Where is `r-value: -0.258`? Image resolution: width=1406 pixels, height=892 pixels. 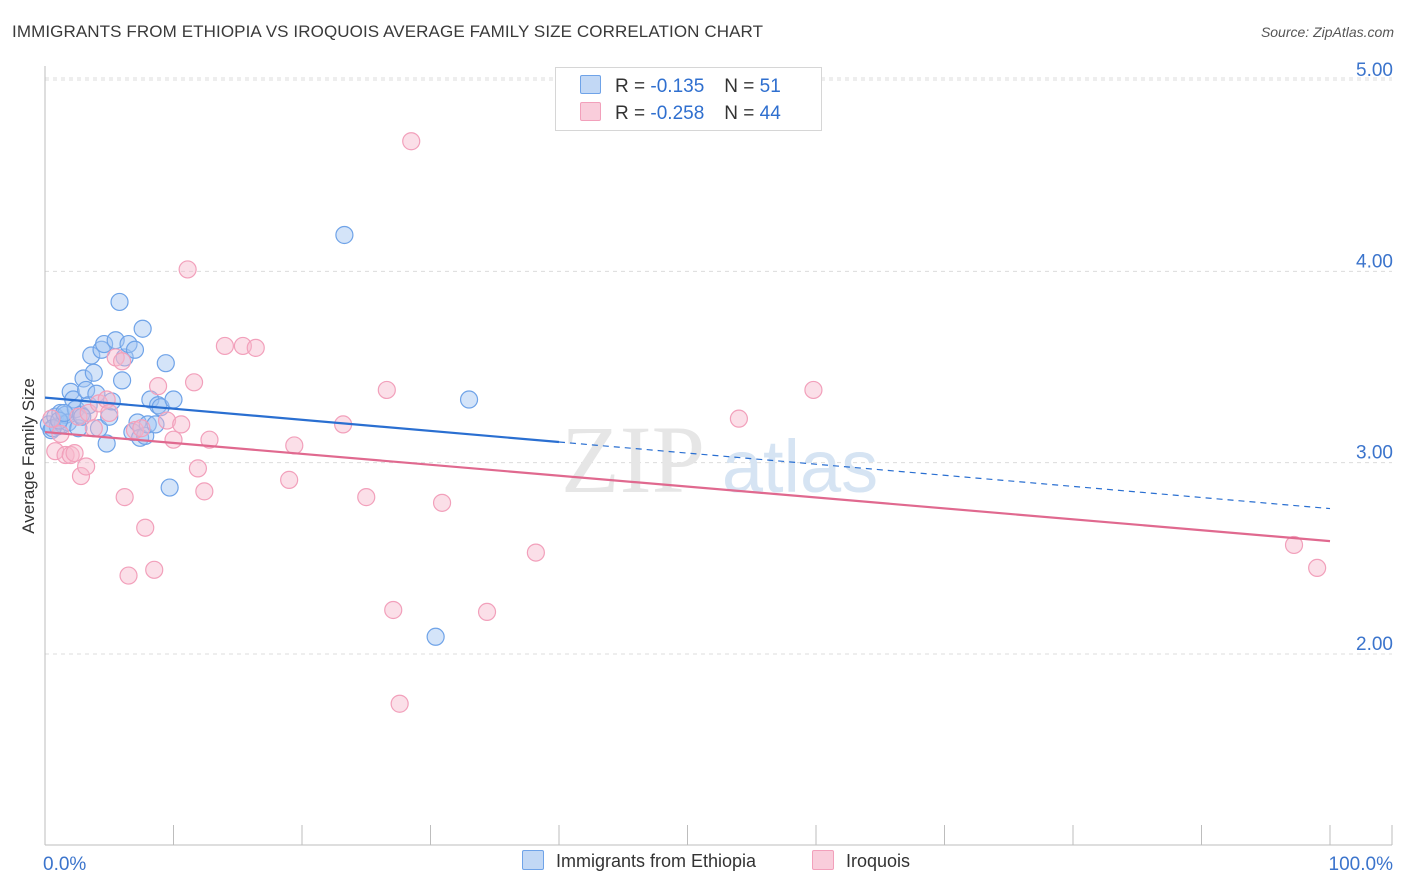 r-value: -0.258 is located at coordinates (677, 113).